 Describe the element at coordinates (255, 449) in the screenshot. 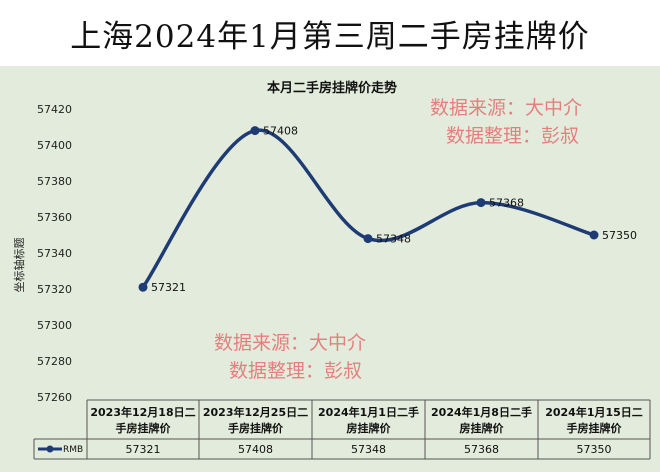

I see `table-value: 57408` at that location.